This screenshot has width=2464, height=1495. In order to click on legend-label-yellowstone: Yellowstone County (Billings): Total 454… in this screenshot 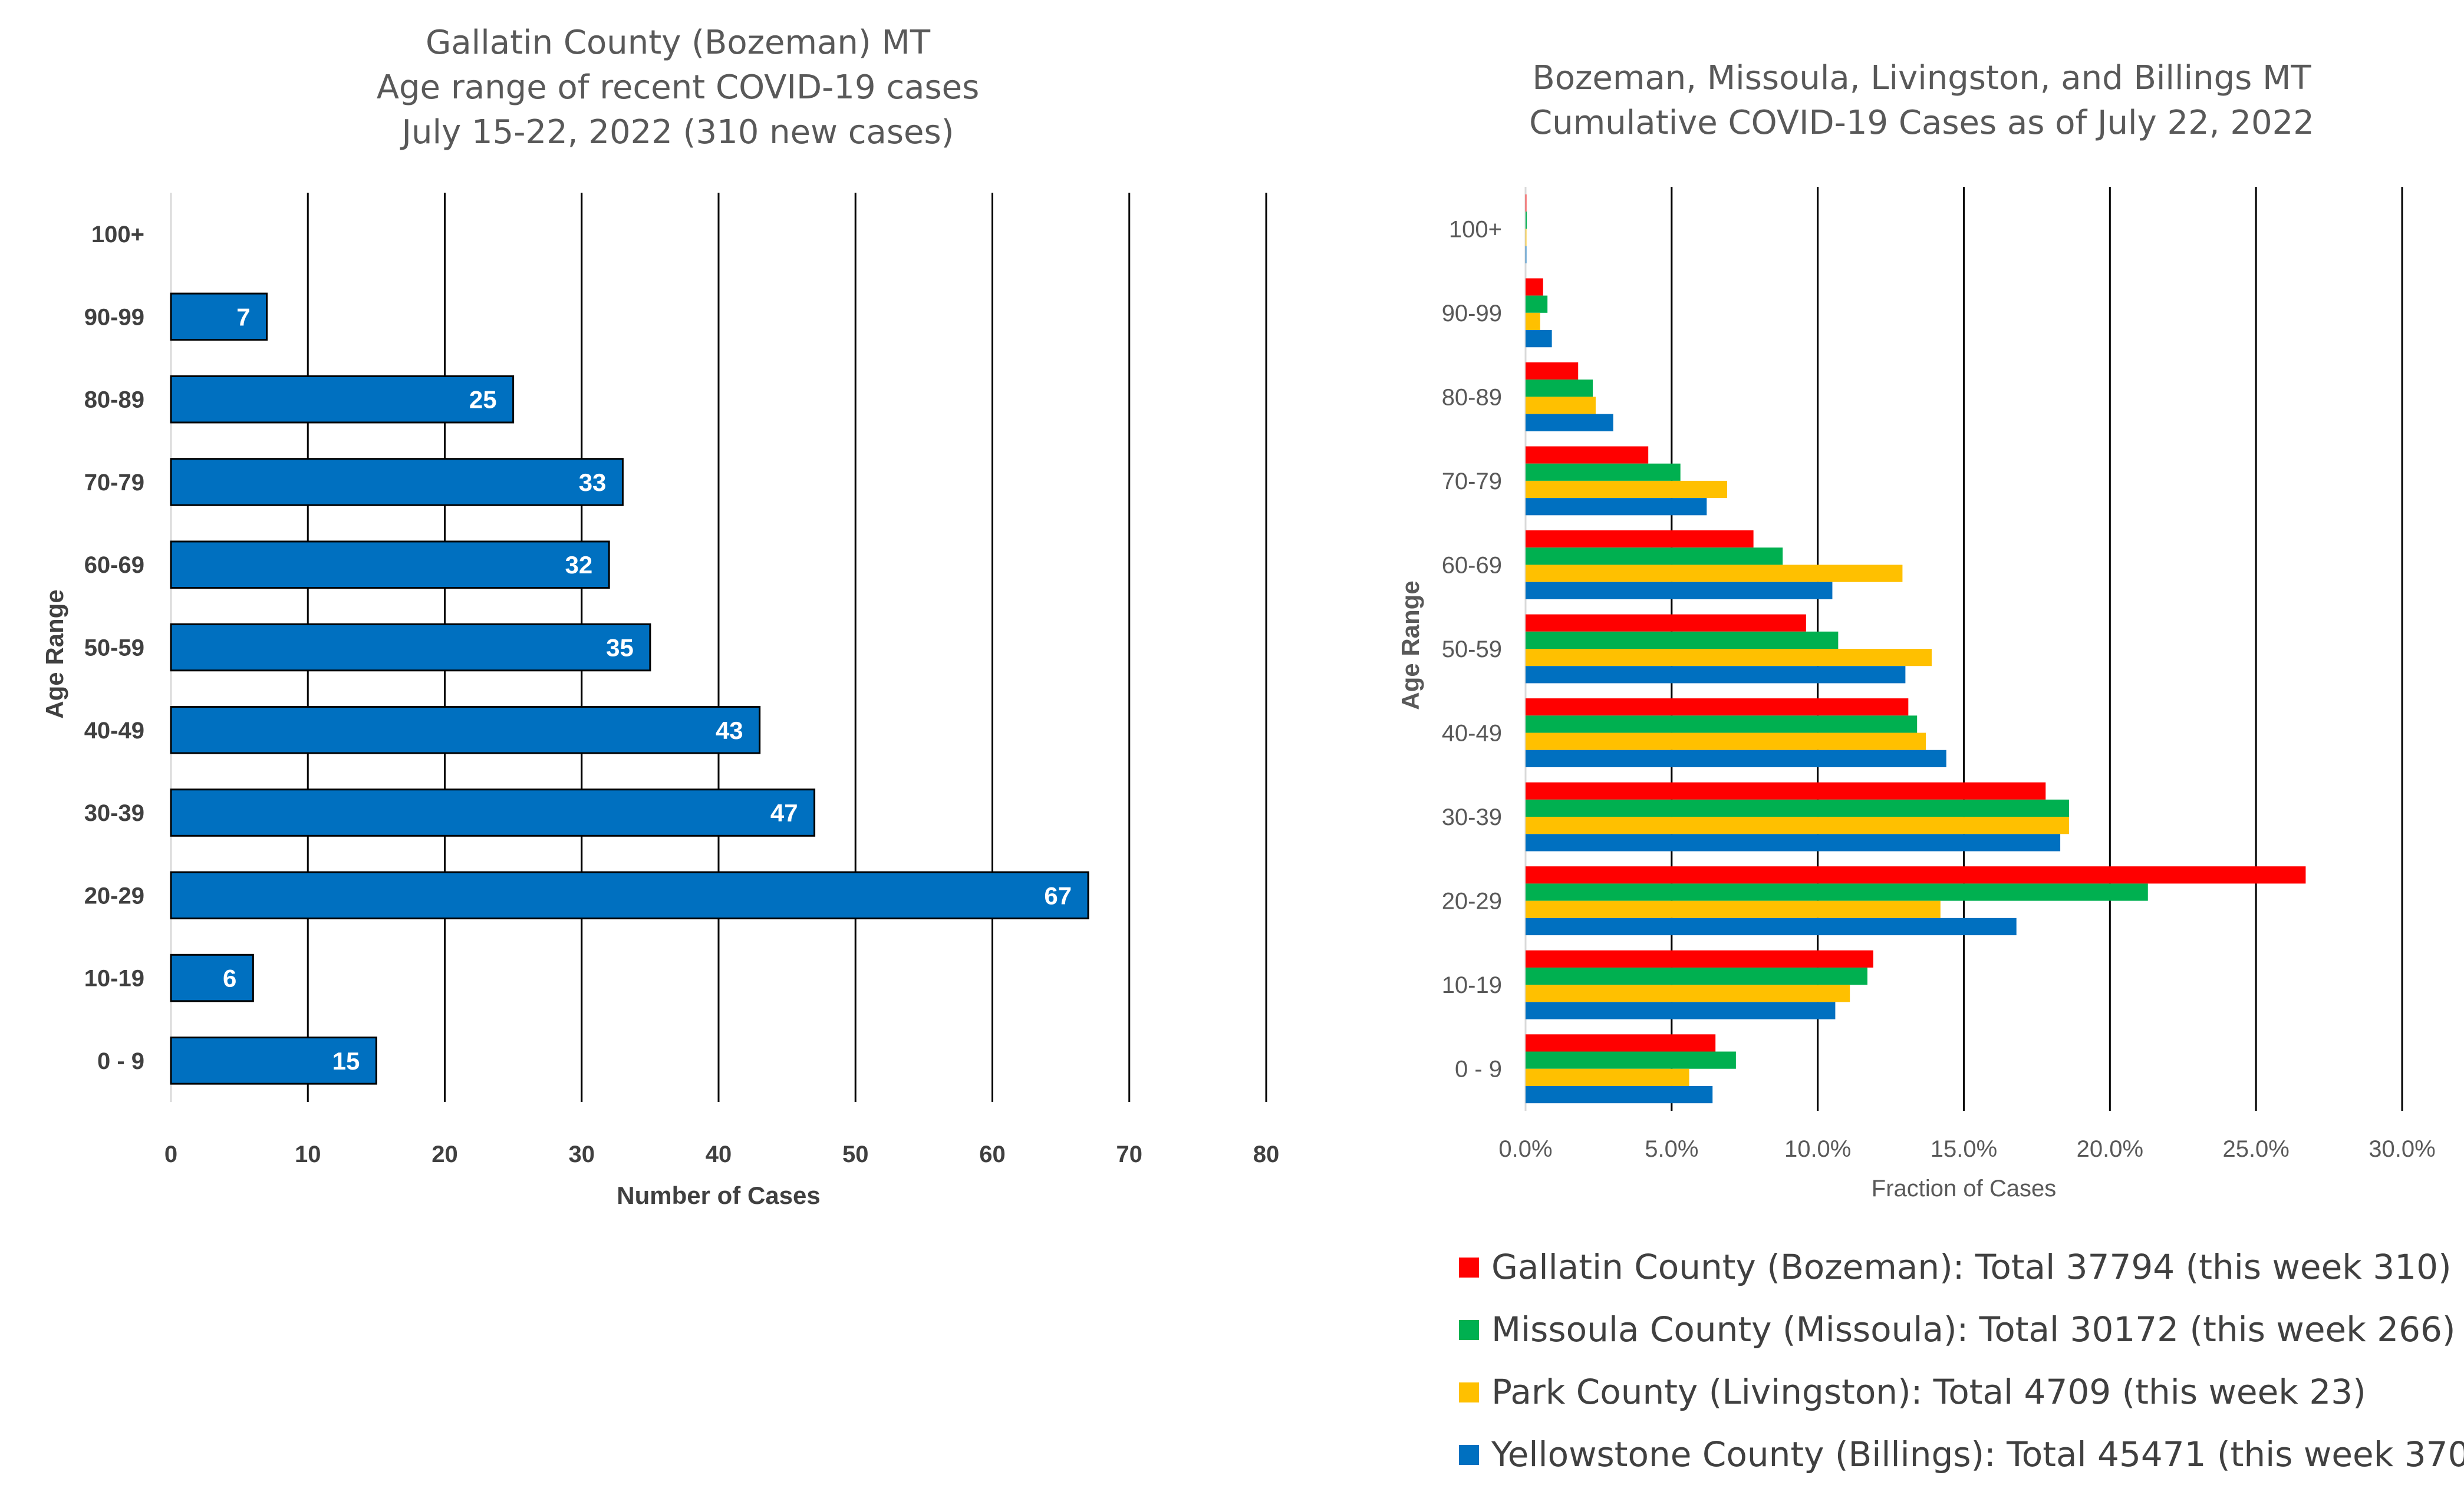, I will do `click(1977, 1454)`.